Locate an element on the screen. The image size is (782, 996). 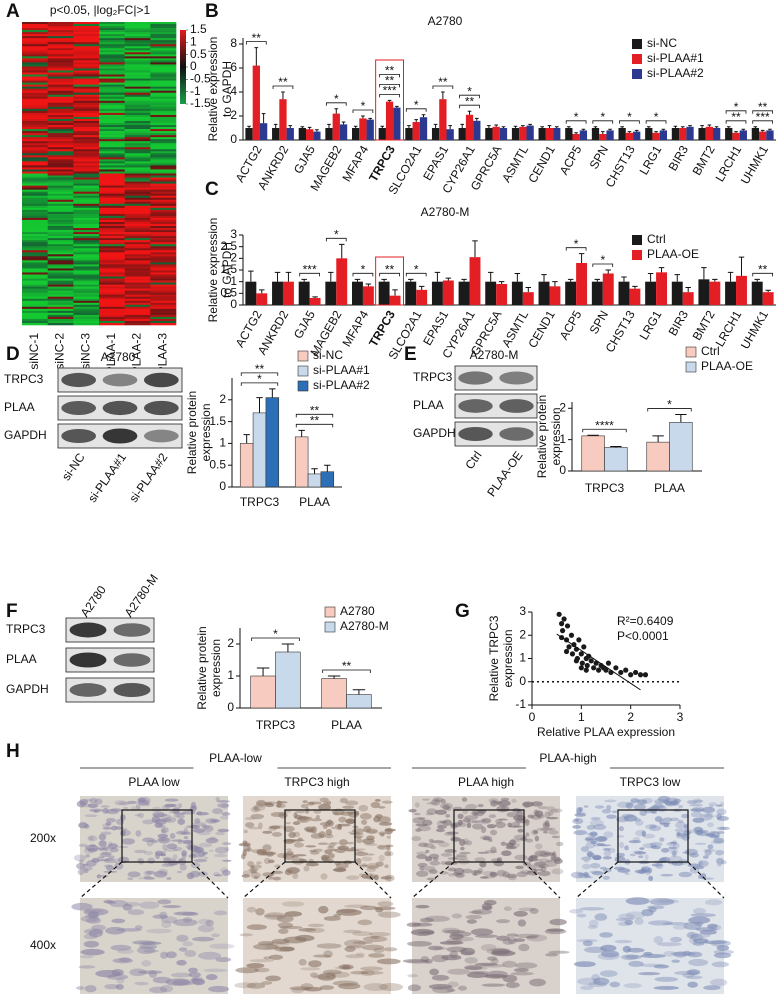
legend-swatch is located at coordinates (637, 255).